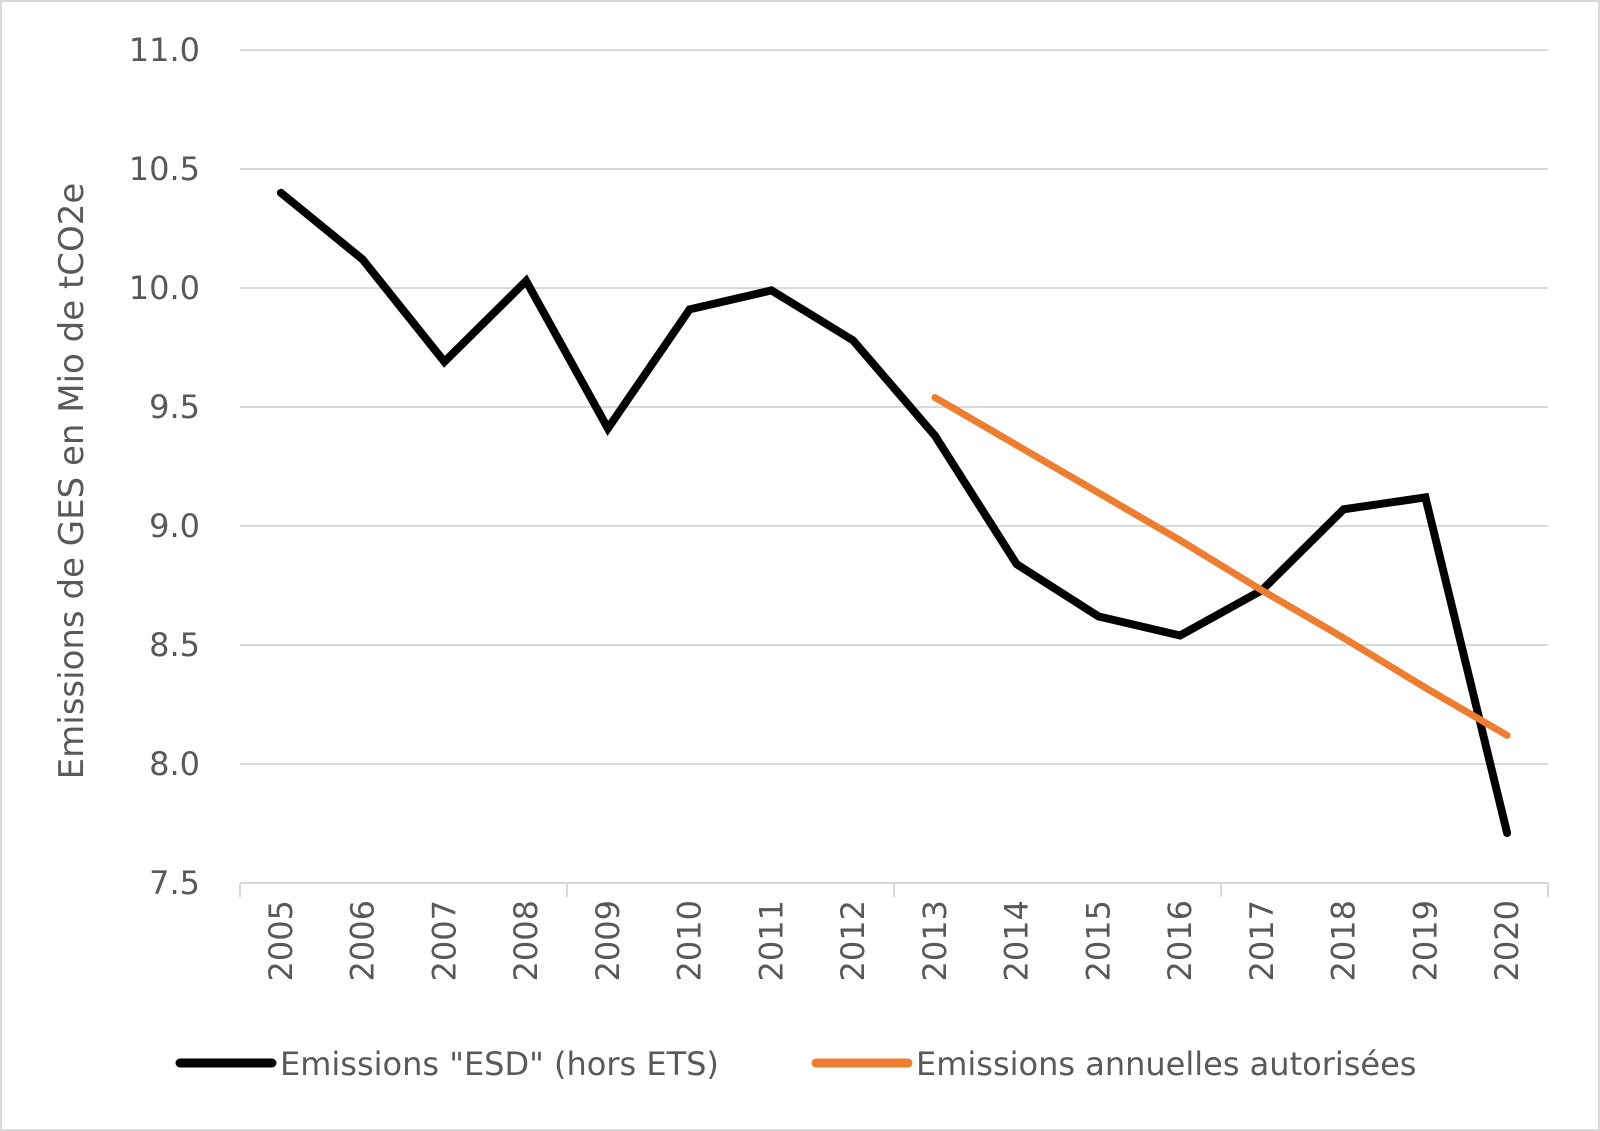 This screenshot has width=1600, height=1131. Describe the element at coordinates (444, 940) in the screenshot. I see `x-tick-label: 2007` at that location.